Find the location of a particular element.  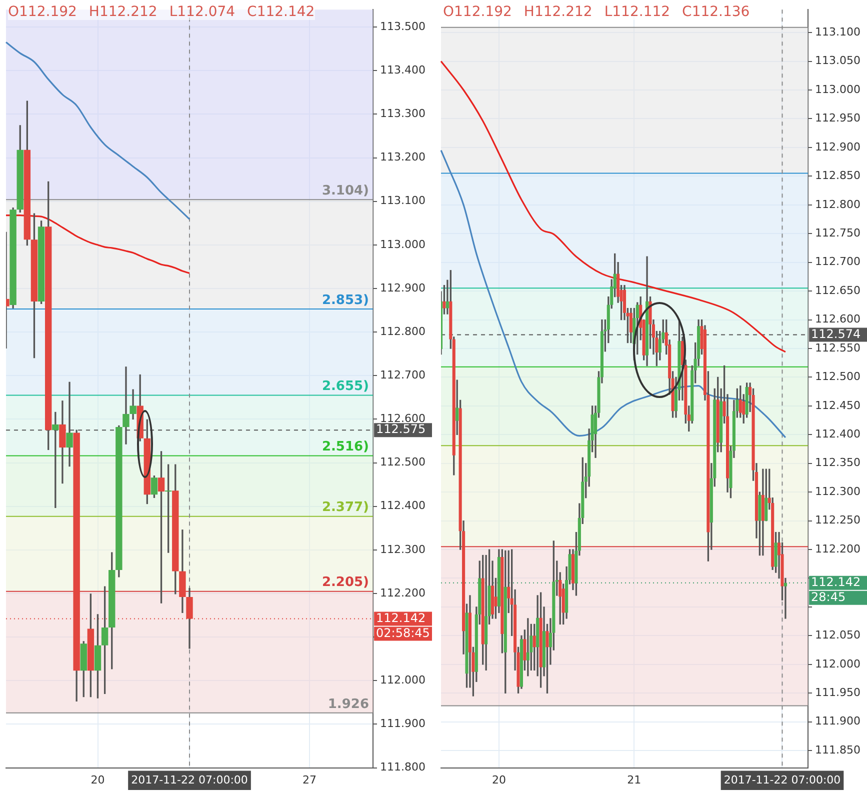

y-tick-label: 113.500 is located at coordinates (403, 26).